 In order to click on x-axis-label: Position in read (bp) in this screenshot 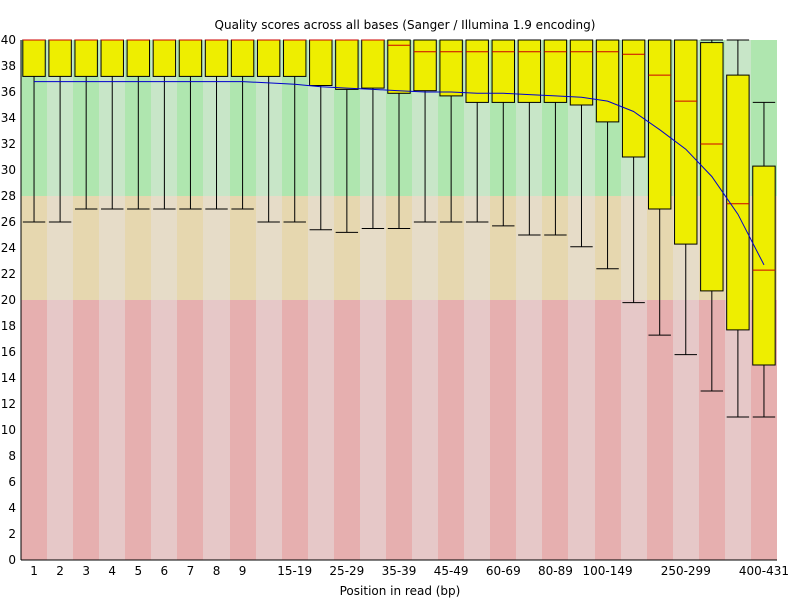, I will do `click(400, 591)`.